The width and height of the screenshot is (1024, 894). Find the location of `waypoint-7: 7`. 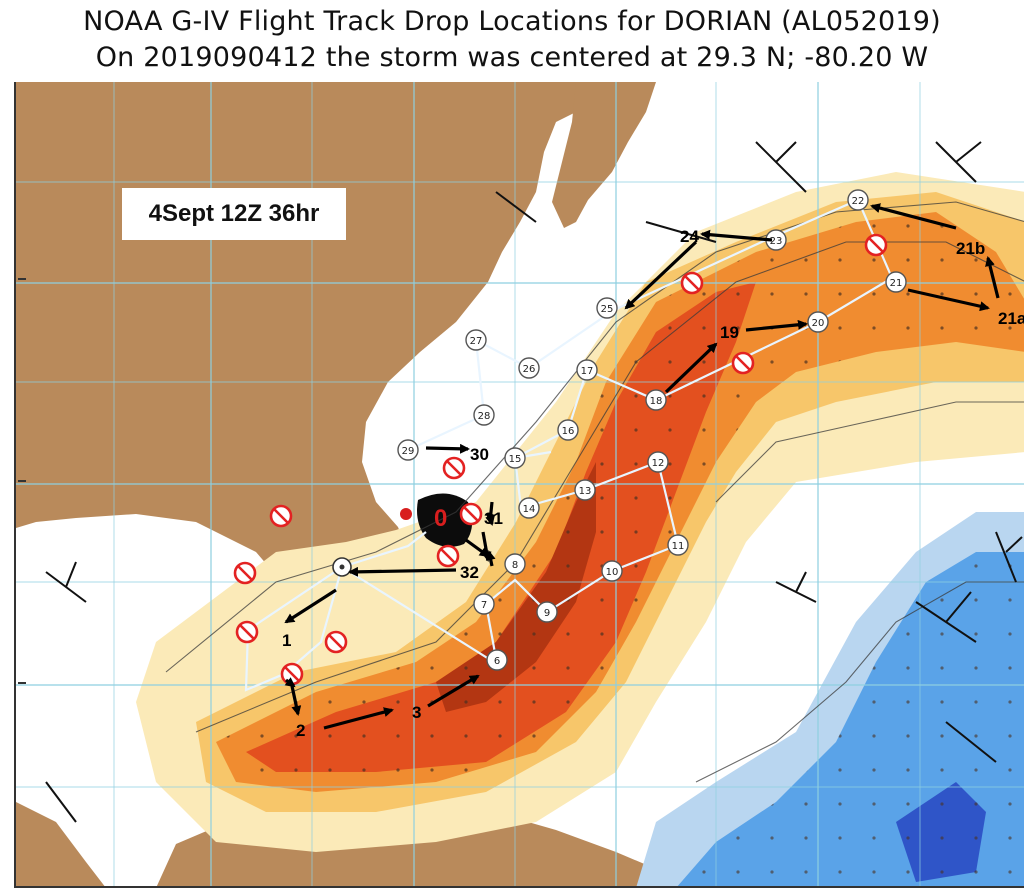

waypoint-7: 7 is located at coordinates (484, 604).